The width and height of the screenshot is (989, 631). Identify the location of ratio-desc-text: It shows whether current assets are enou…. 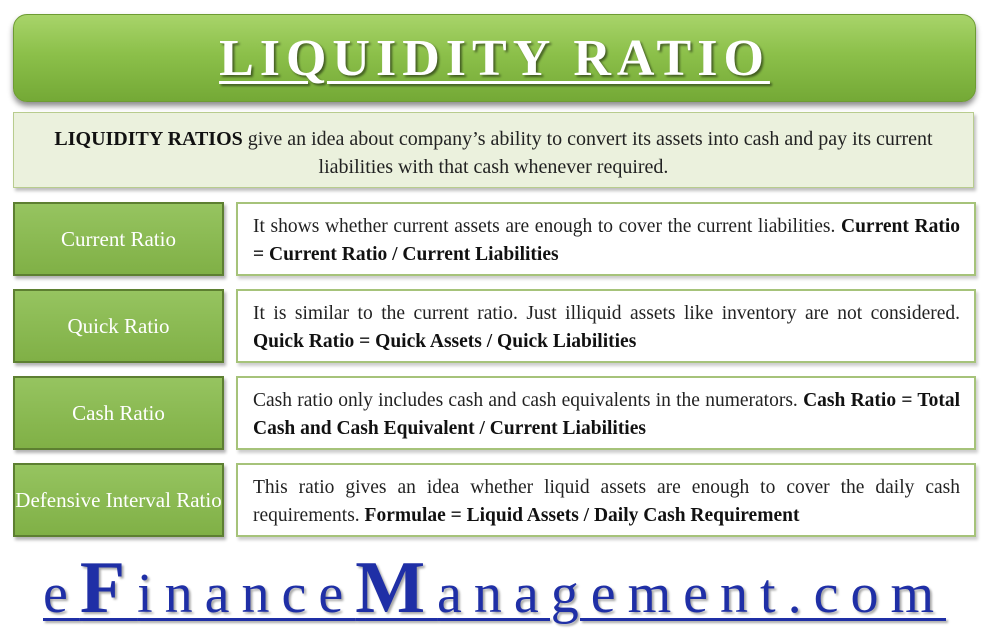
(547, 226).